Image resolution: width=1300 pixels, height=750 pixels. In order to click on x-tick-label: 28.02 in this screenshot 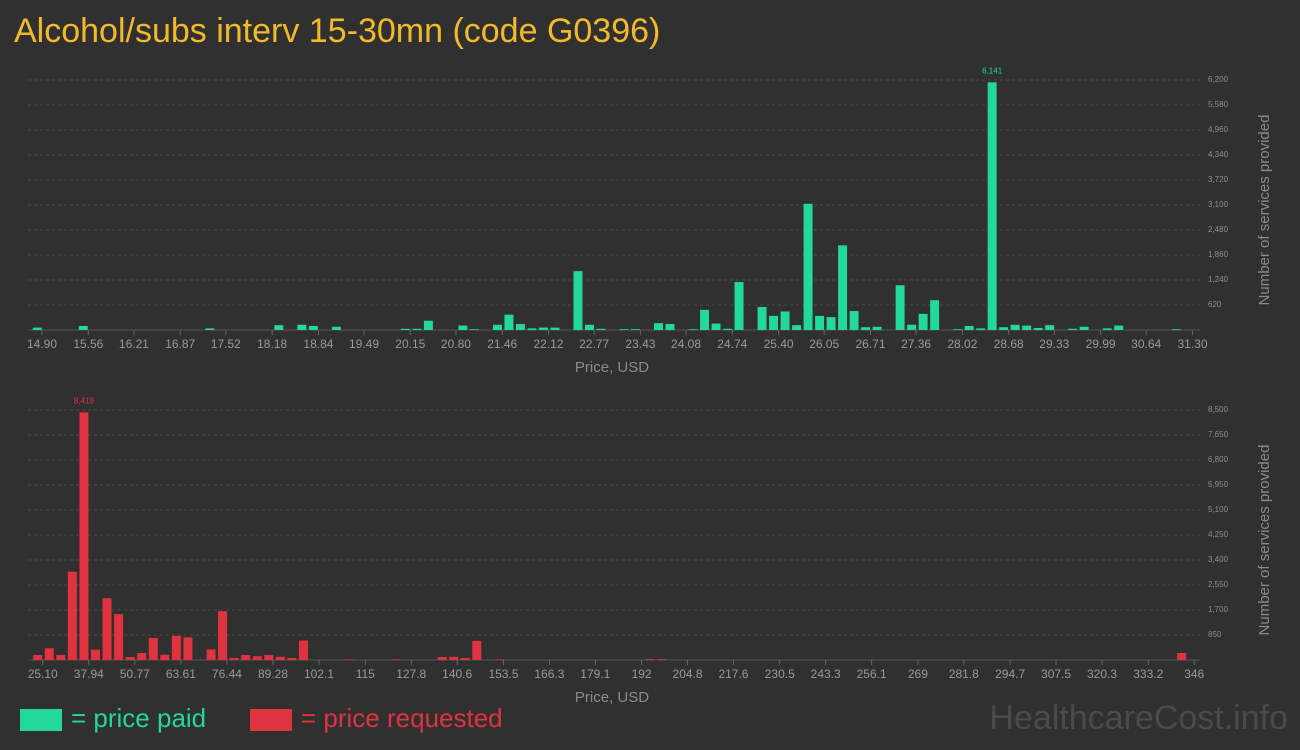, I will do `click(962, 344)`.